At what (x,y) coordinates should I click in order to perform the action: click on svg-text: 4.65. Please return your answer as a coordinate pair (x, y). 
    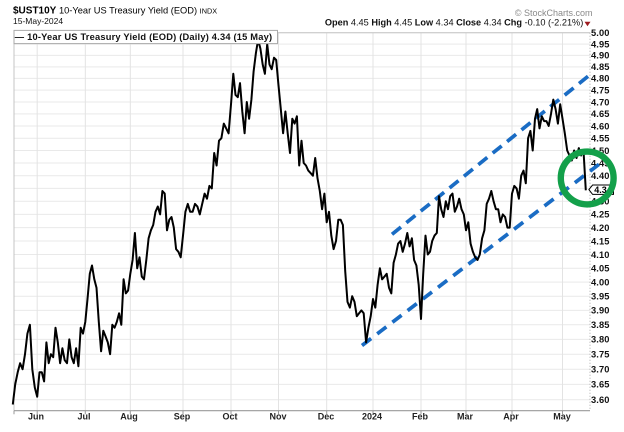
    Looking at the image, I should click on (600, 114).